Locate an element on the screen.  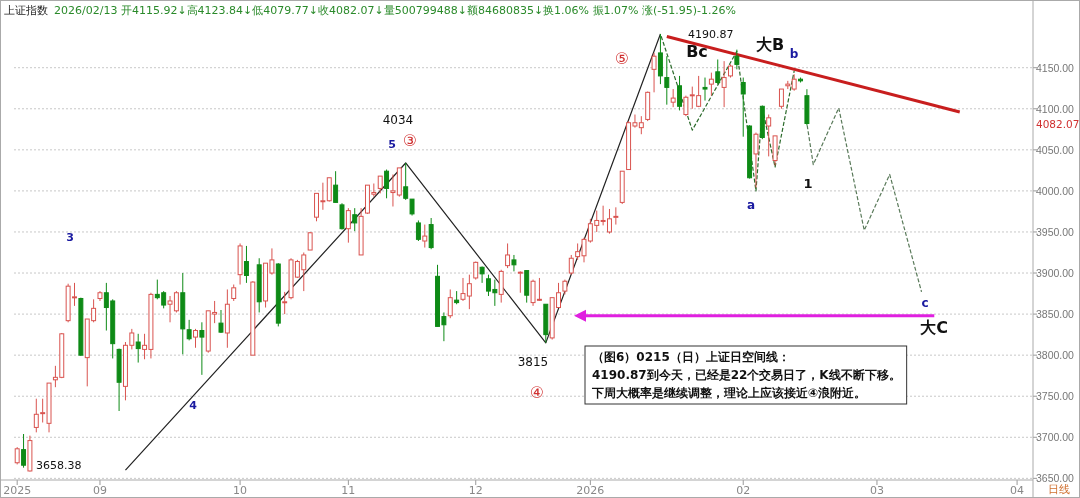
annotation: 3 is located at coordinates (70, 237).